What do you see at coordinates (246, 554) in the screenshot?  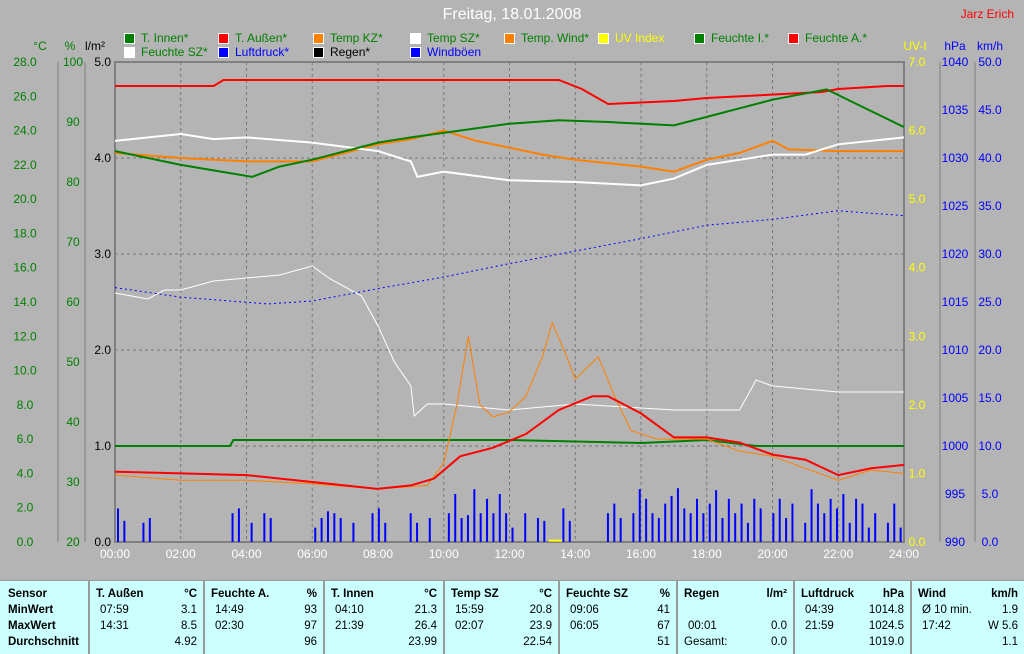 I see `x-tick-label: 04:00` at bounding box center [246, 554].